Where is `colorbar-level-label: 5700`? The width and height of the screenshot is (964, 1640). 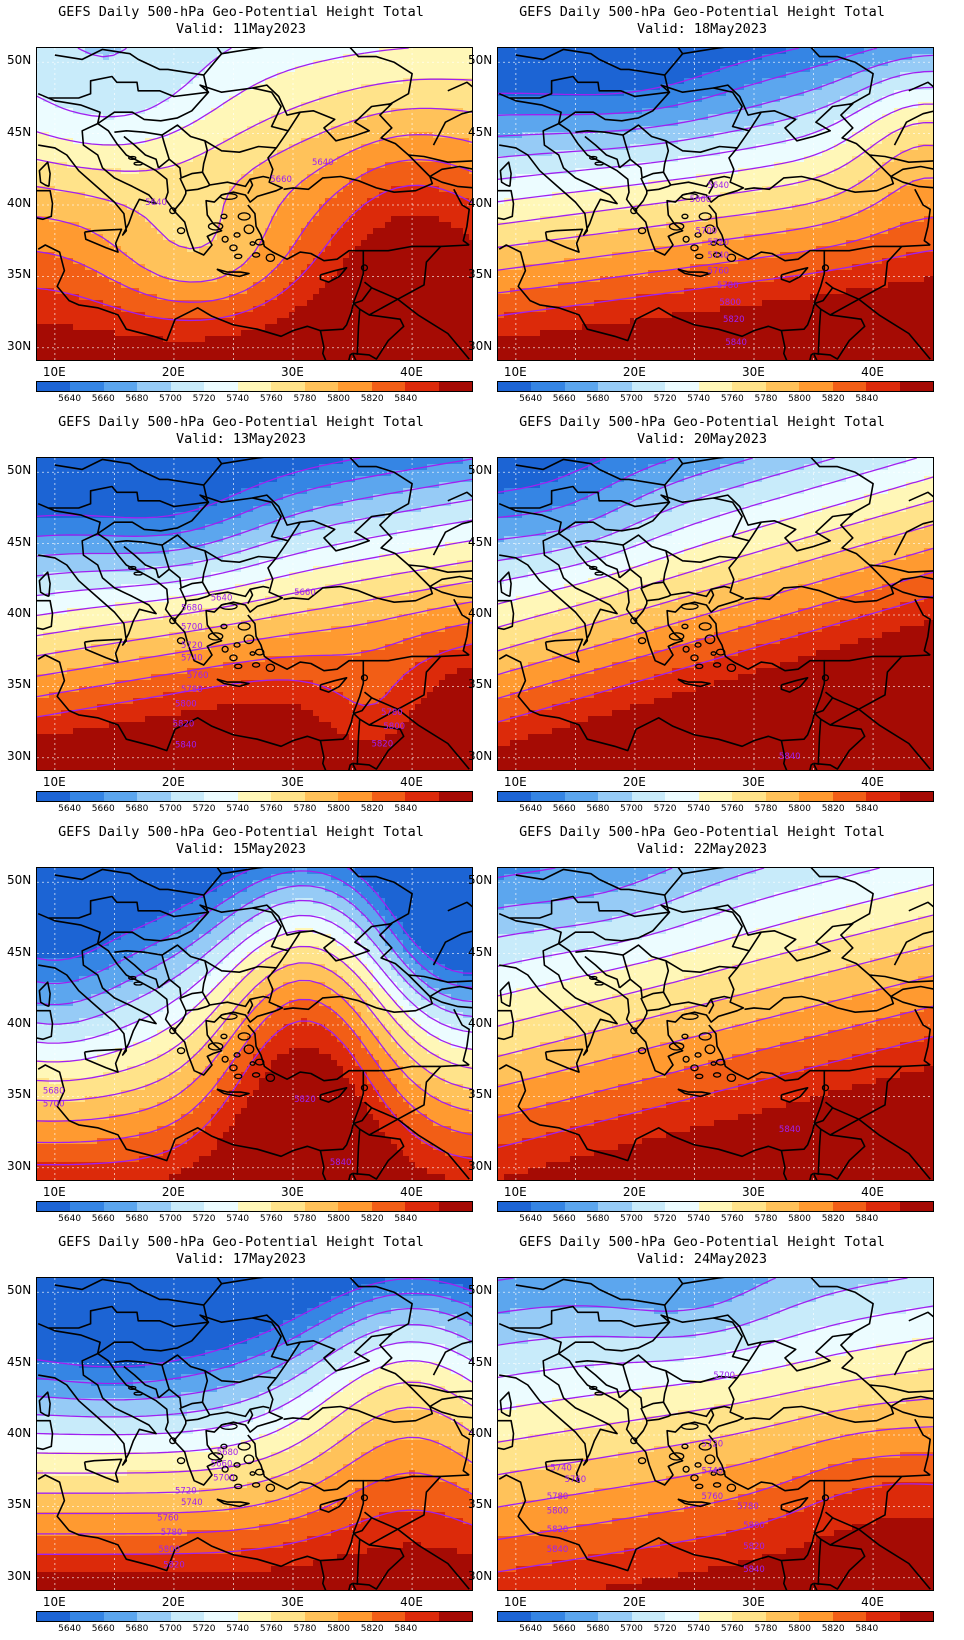 colorbar-level-label: 5700 is located at coordinates (170, 809).